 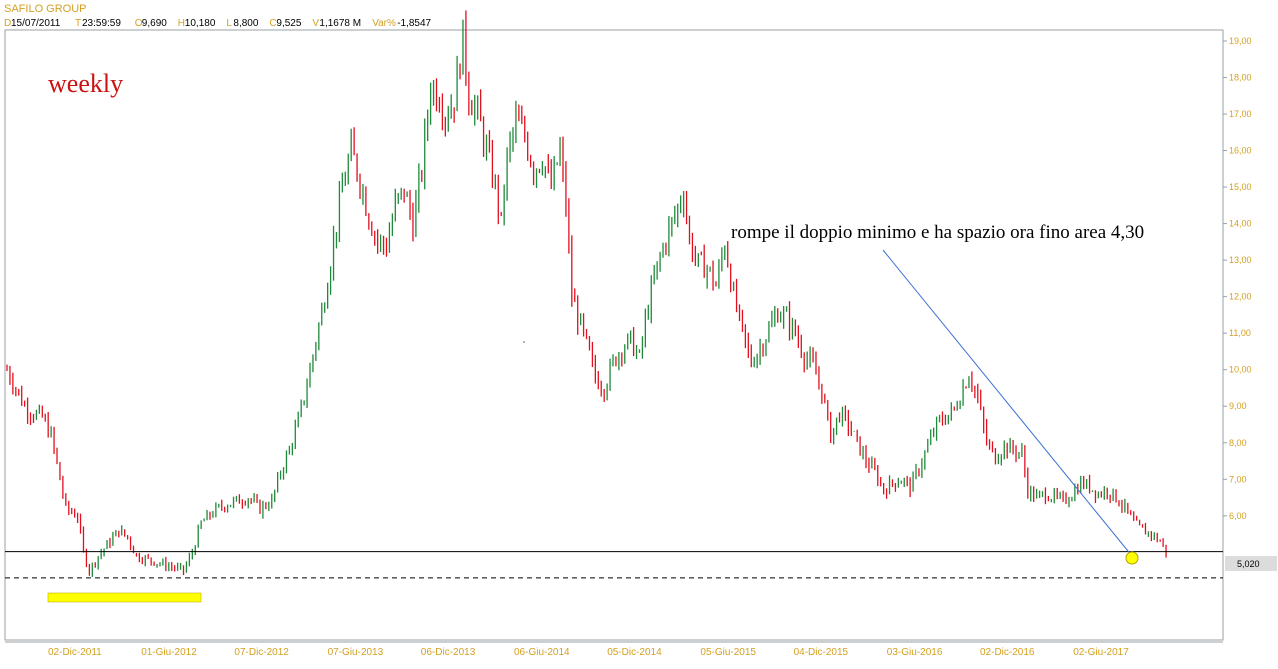 I want to click on header-field-label: O, so click(x=139, y=23).